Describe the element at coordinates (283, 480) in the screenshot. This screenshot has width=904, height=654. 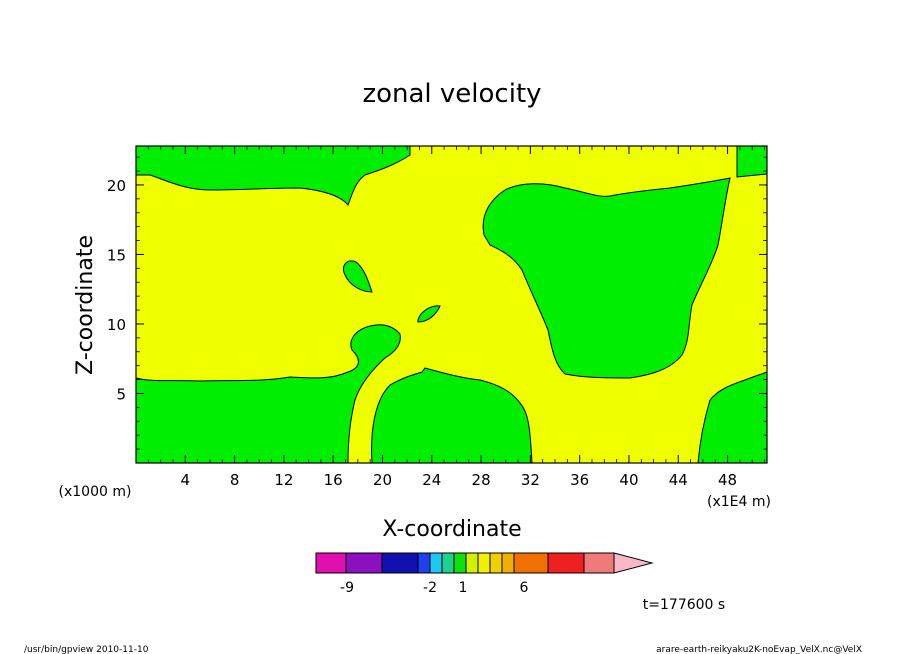
I see `x-tick-label: 12` at that location.